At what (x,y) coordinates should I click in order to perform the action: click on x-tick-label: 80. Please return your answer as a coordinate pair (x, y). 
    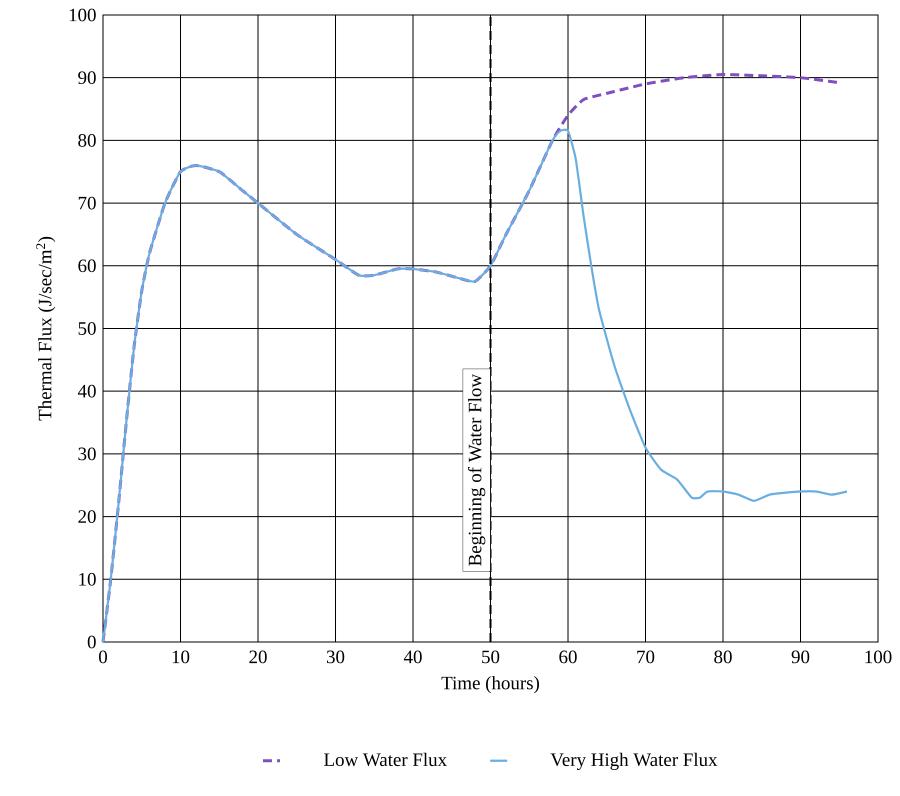
    Looking at the image, I should click on (723, 657).